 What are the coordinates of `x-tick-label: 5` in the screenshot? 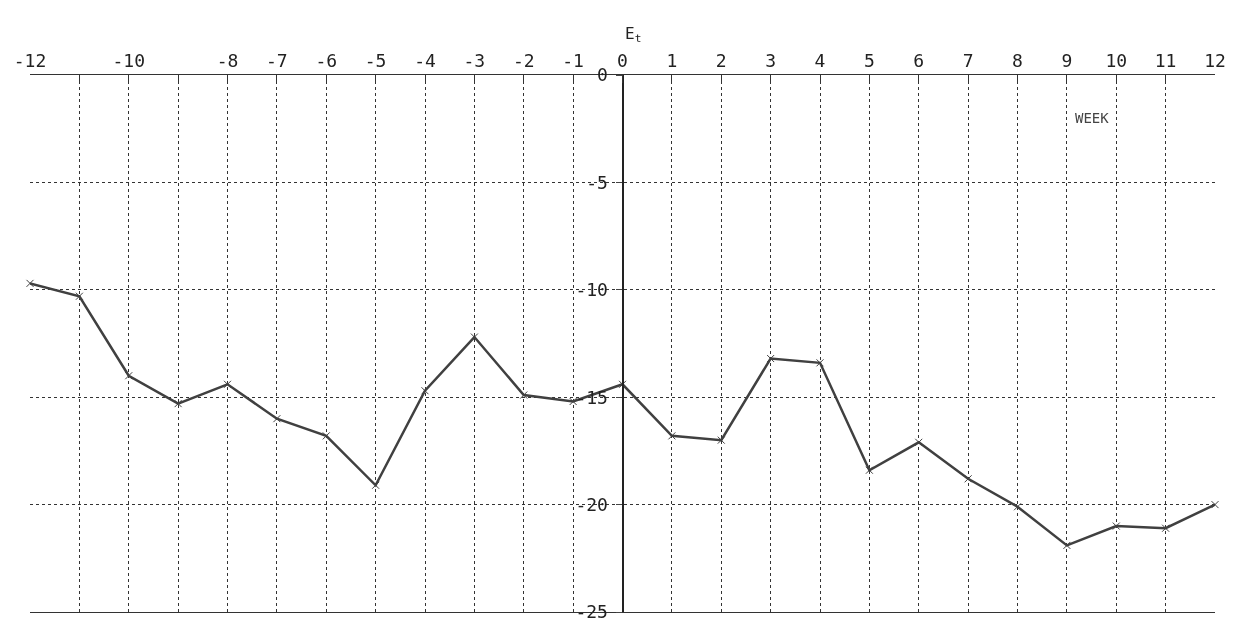 It's located at (869, 60).